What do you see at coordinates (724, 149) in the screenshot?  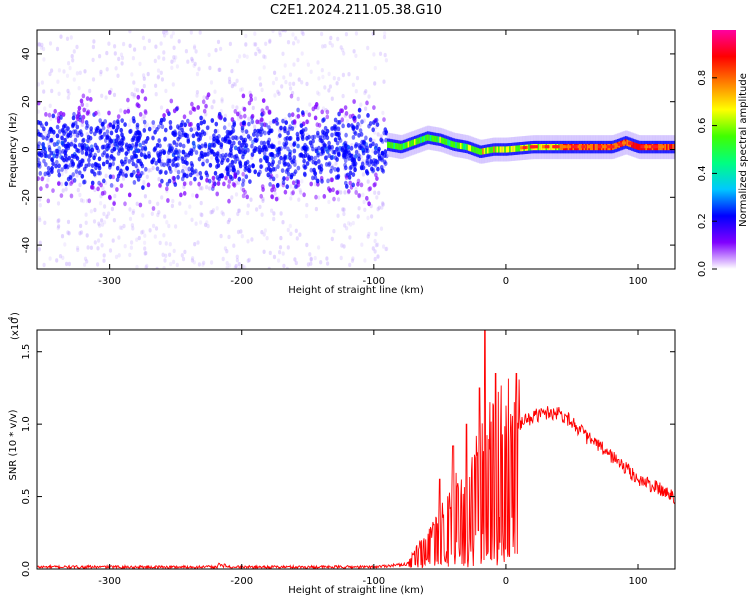 I see `colorbar-gradient` at bounding box center [724, 149].